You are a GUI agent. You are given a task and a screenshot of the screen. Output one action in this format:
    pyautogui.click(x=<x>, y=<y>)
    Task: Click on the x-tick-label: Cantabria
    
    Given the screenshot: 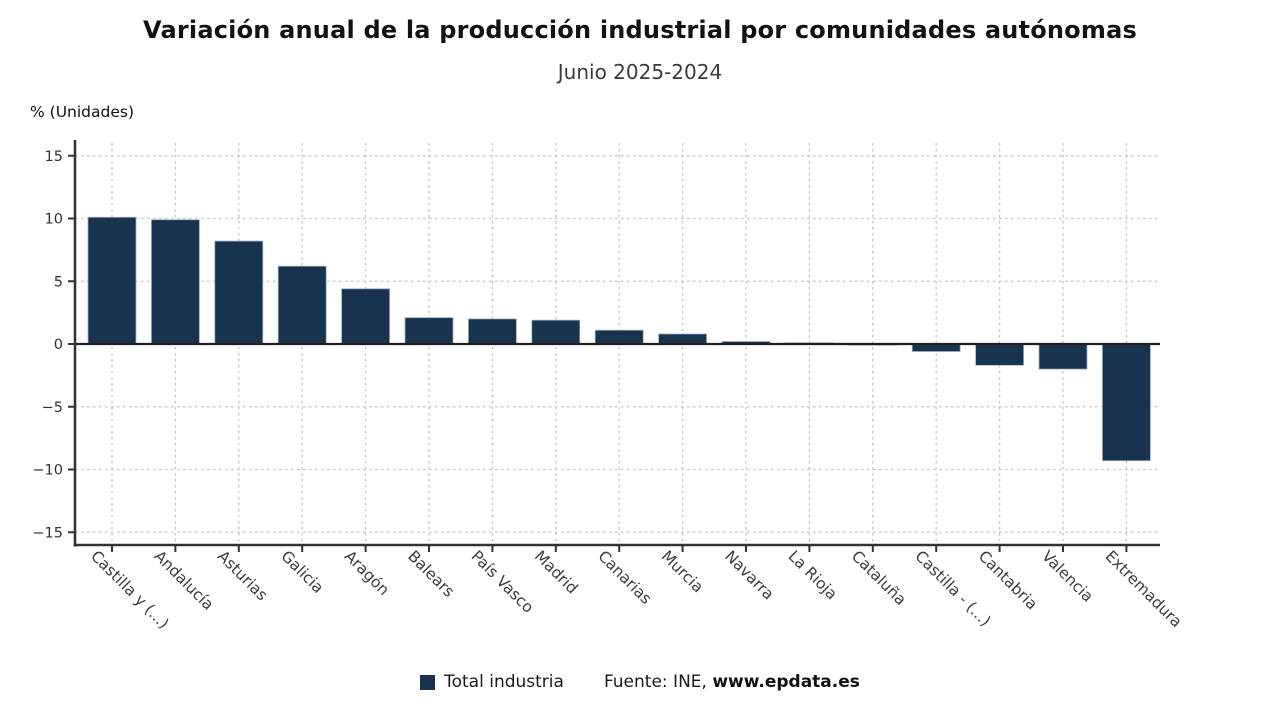 What is the action you would take?
    pyautogui.click(x=1008, y=580)
    